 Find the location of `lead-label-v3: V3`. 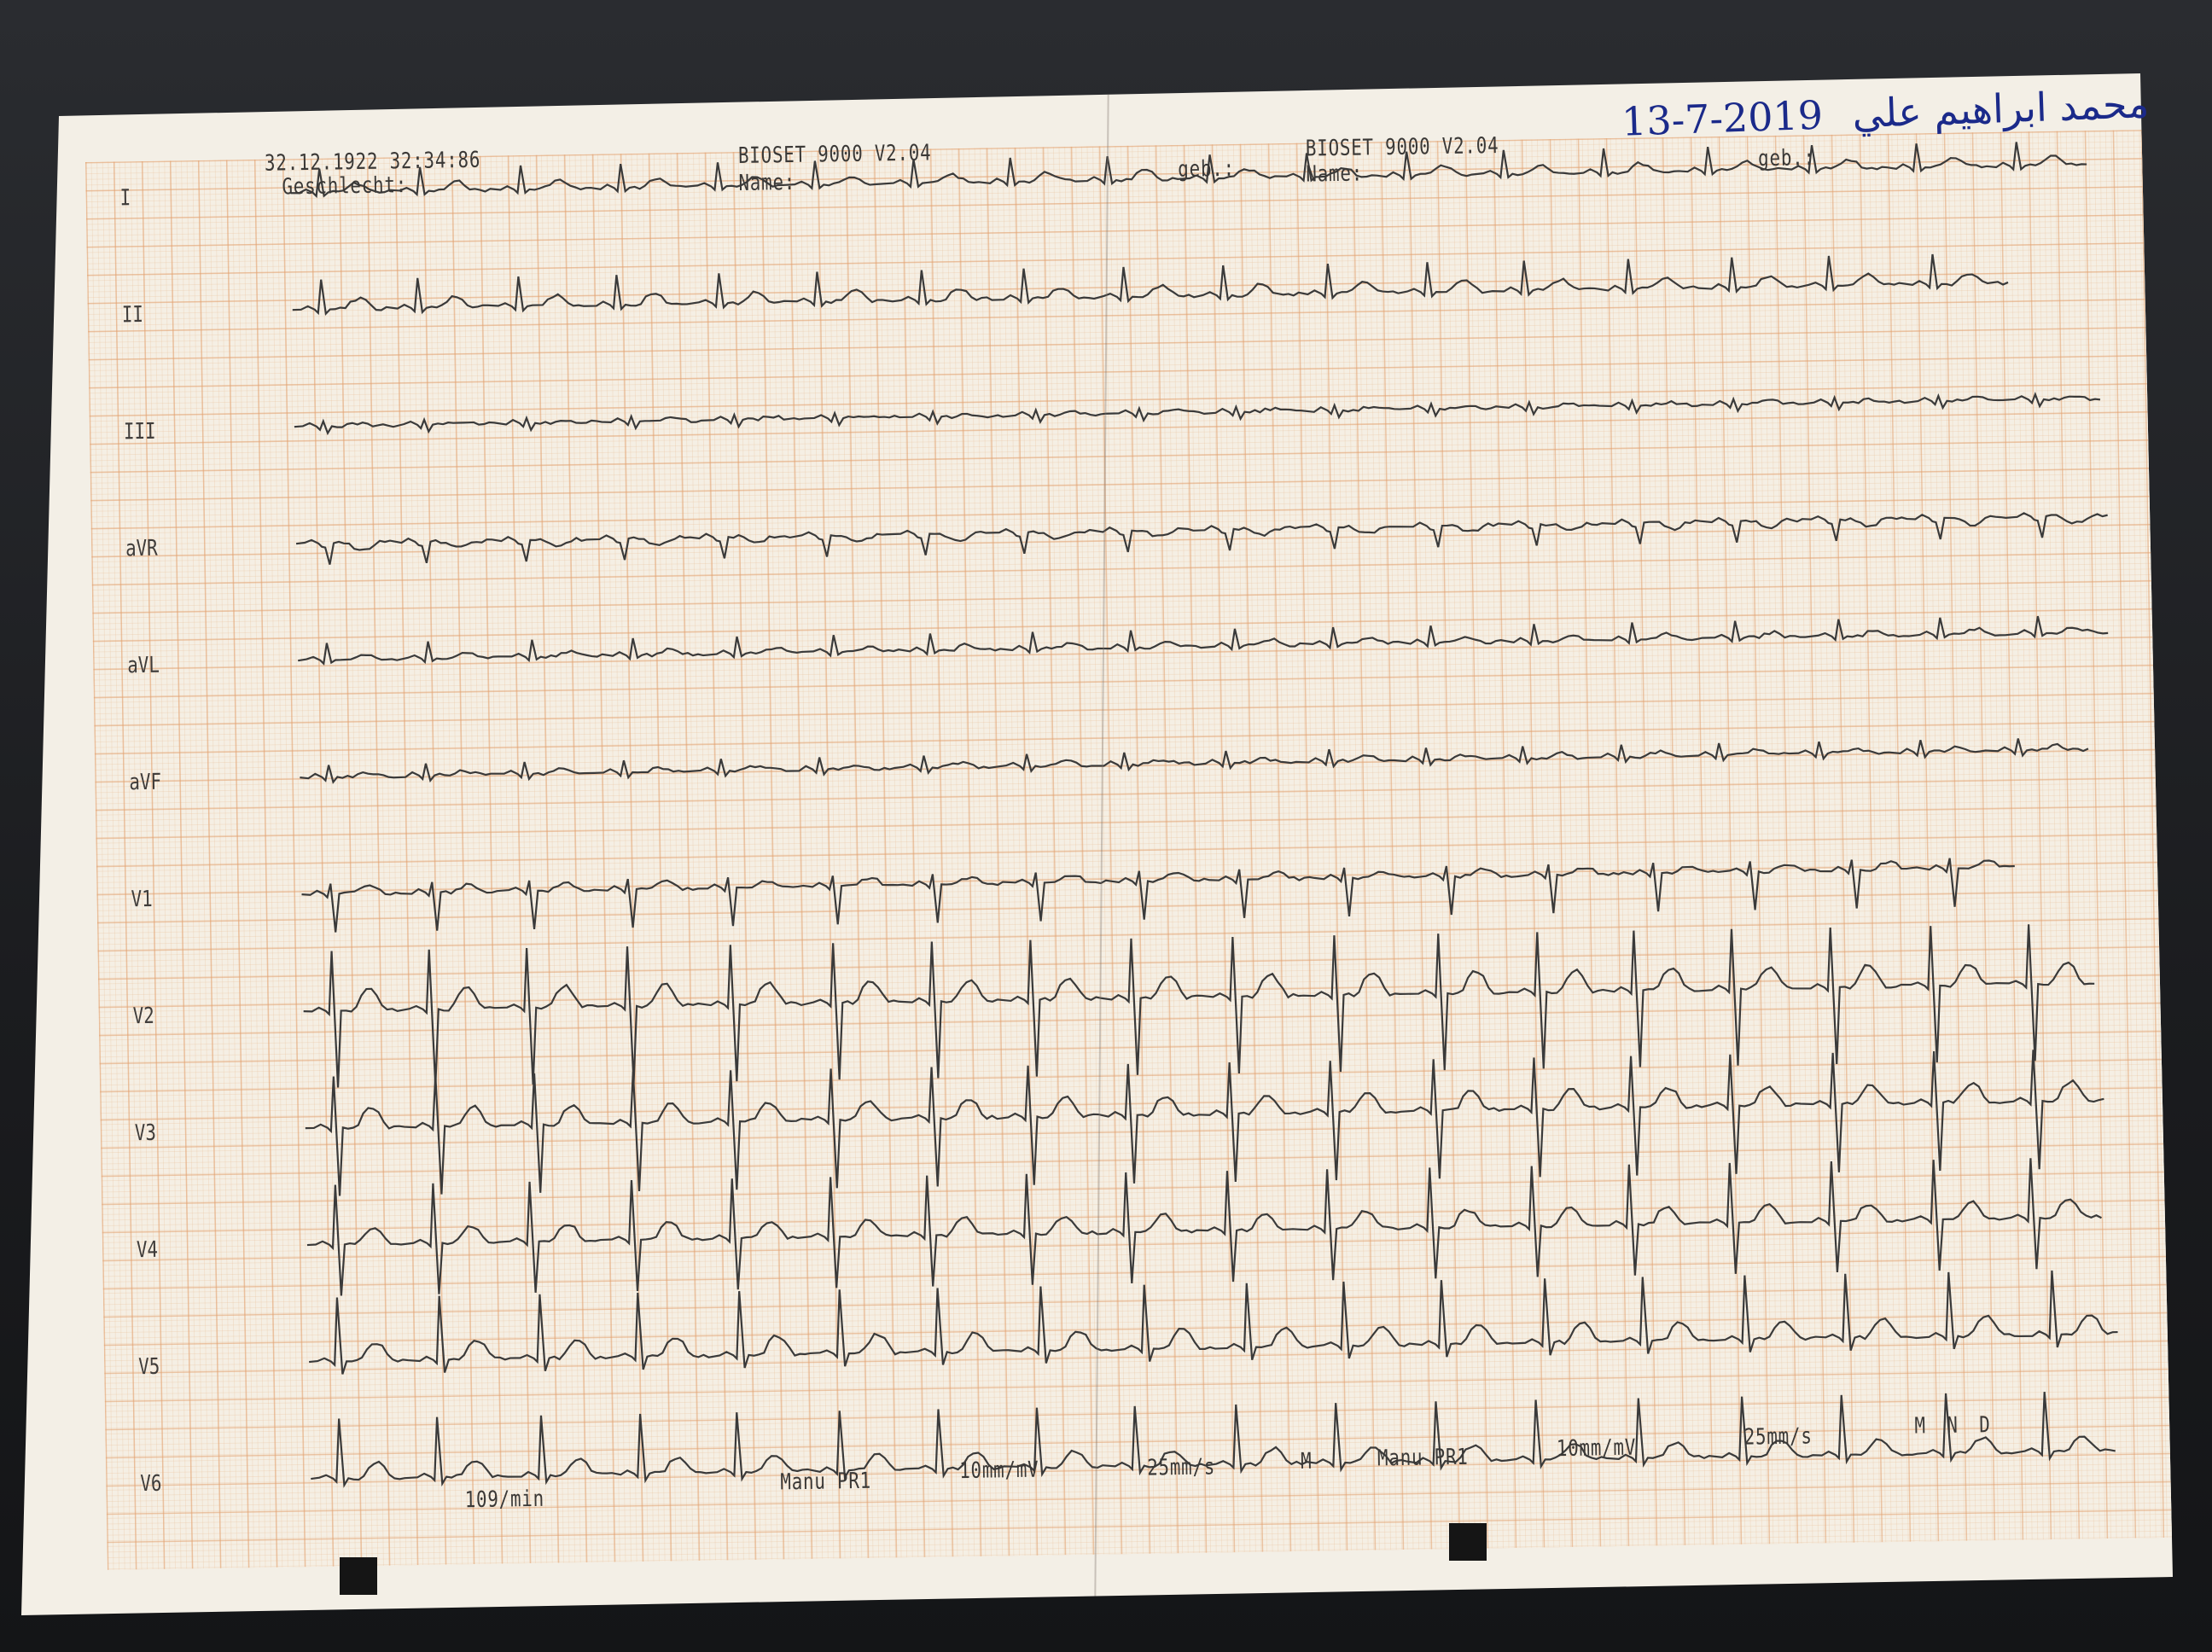

lead-label-v3: V3 is located at coordinates (145, 1133).